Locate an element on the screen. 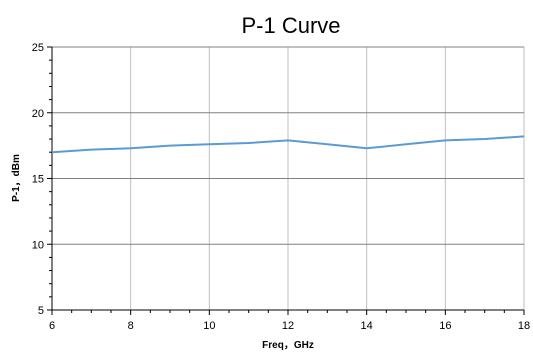  y-tick-label: 15 is located at coordinates (38, 180).